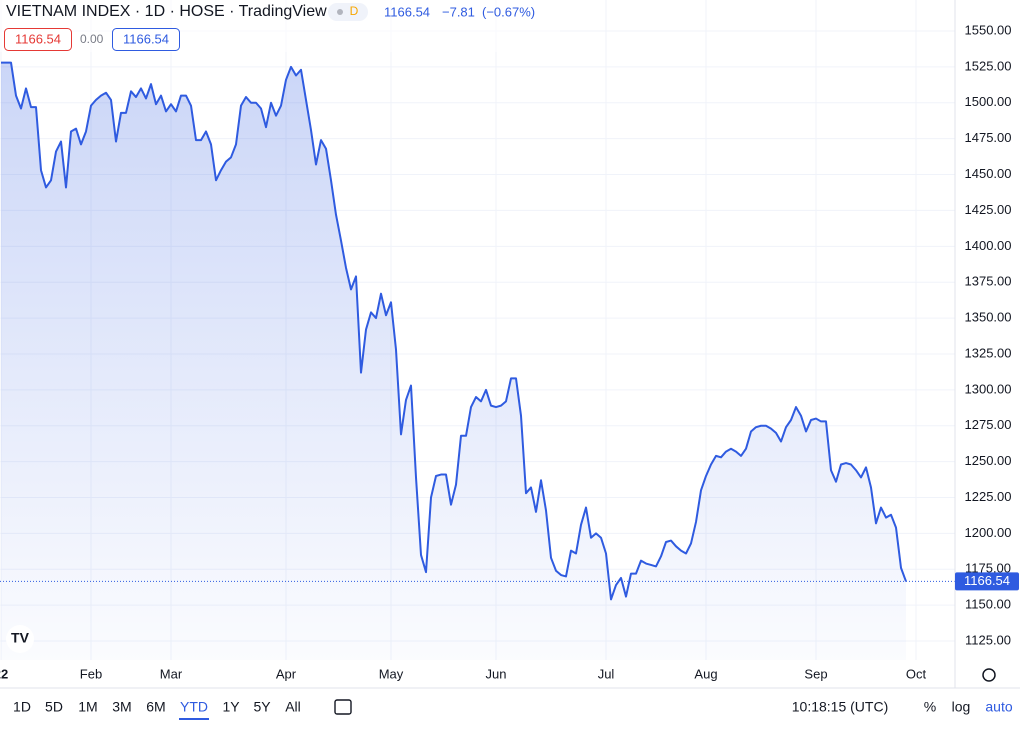  I want to click on y-tick-label: 1525.00, so click(988, 65).